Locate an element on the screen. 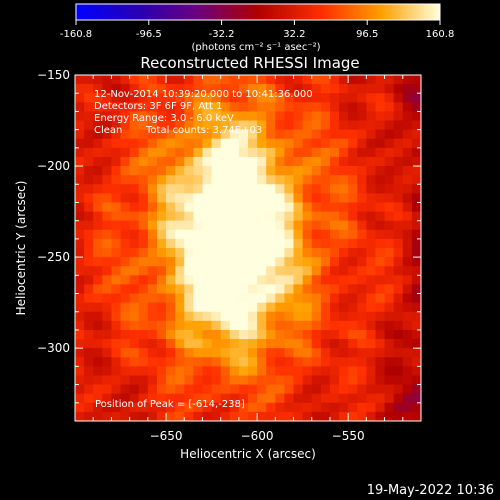  y-tick-label: −300 is located at coordinates (53, 348).